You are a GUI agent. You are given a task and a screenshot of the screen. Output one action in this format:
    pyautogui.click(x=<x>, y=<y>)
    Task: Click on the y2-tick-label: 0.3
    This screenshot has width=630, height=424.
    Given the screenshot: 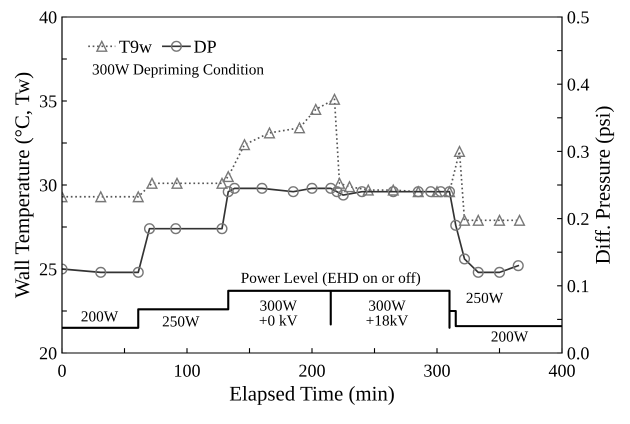 What is the action you would take?
    pyautogui.click(x=578, y=152)
    